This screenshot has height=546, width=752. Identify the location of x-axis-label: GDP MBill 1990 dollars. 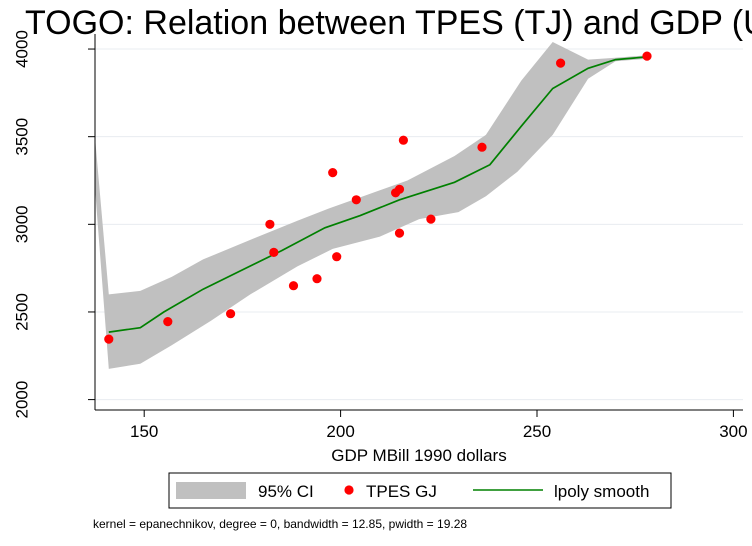
(418, 455).